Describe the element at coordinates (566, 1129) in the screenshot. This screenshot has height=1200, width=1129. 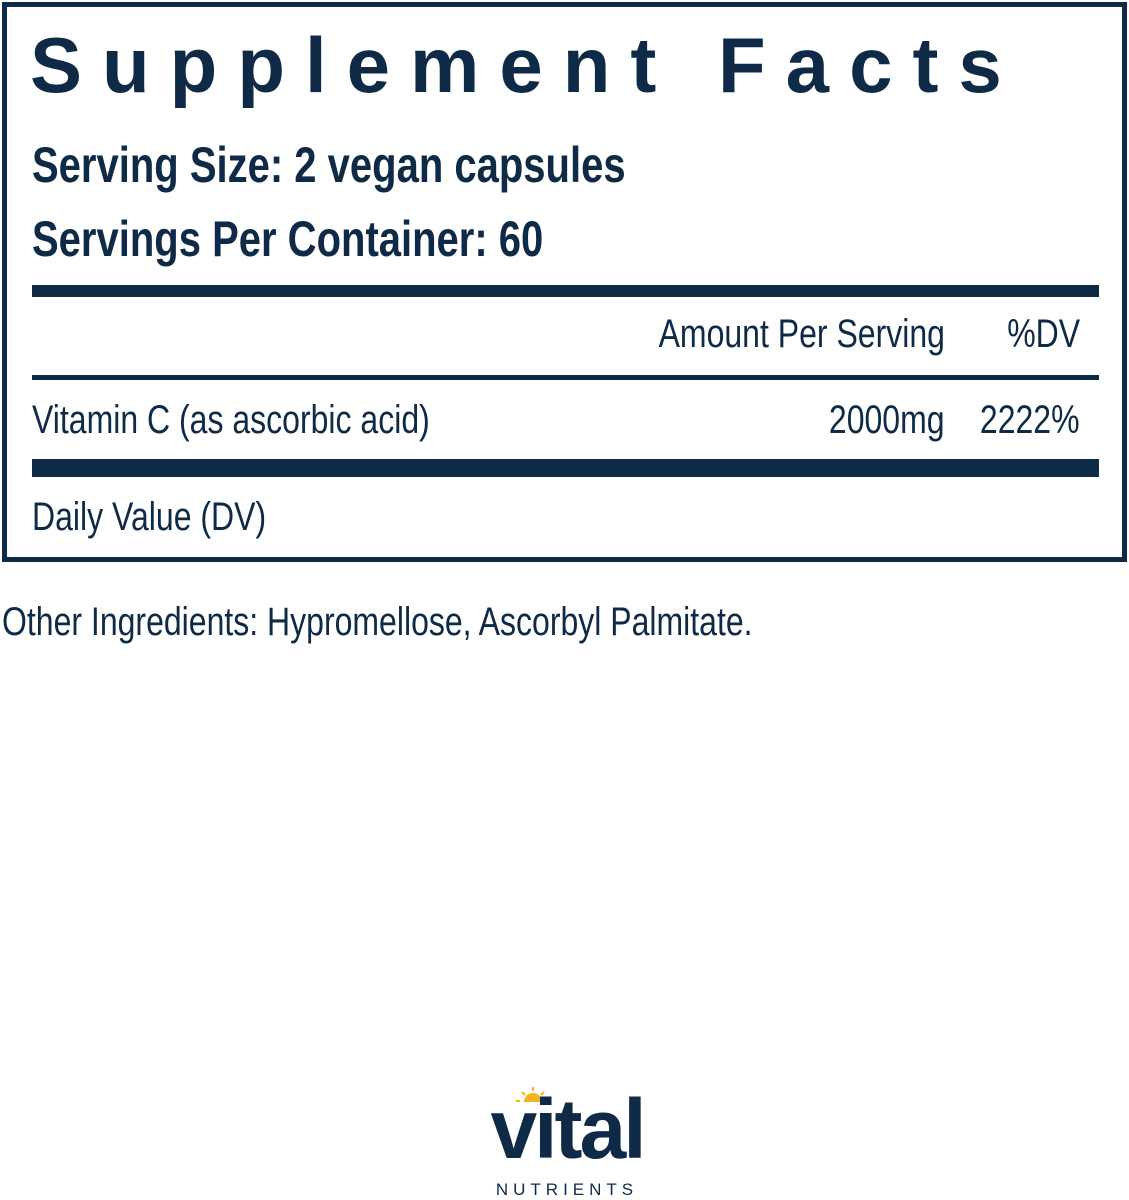
I see `brand-name: vital` at that location.